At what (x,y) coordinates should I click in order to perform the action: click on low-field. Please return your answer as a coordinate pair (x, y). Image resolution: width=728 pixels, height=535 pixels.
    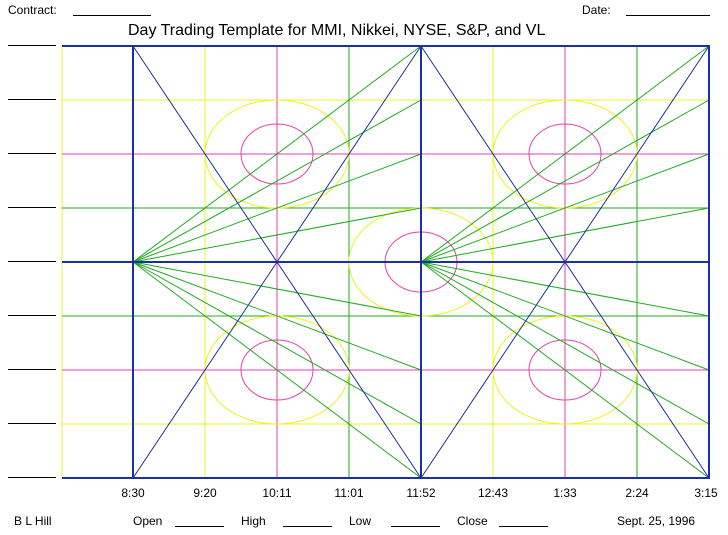
    Looking at the image, I should click on (415, 526).